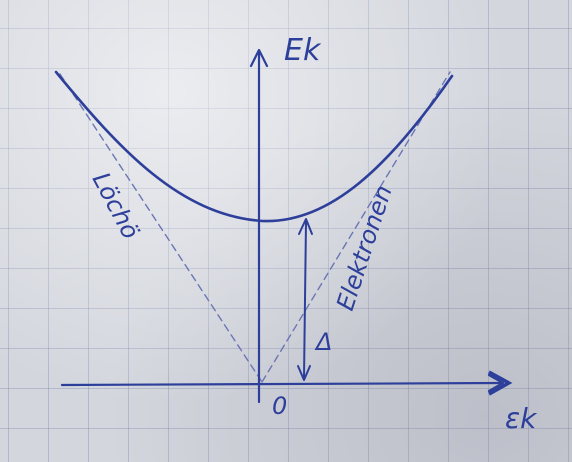  I want to click on holes-label: Löchö, so click(116, 206).